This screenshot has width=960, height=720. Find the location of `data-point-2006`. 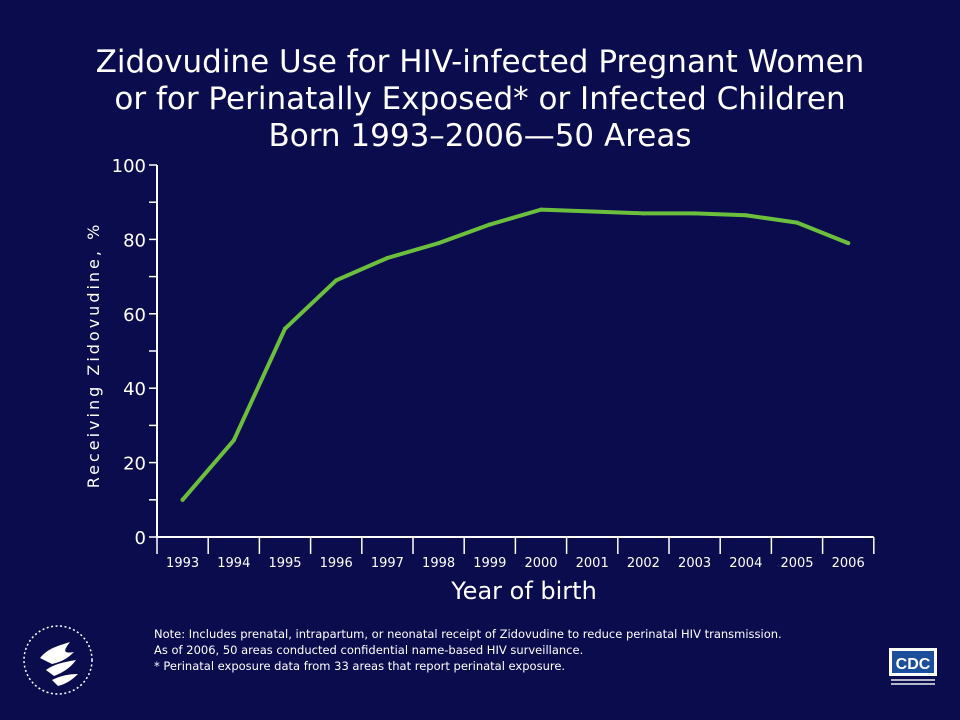

data-point-2006 is located at coordinates (848, 243).